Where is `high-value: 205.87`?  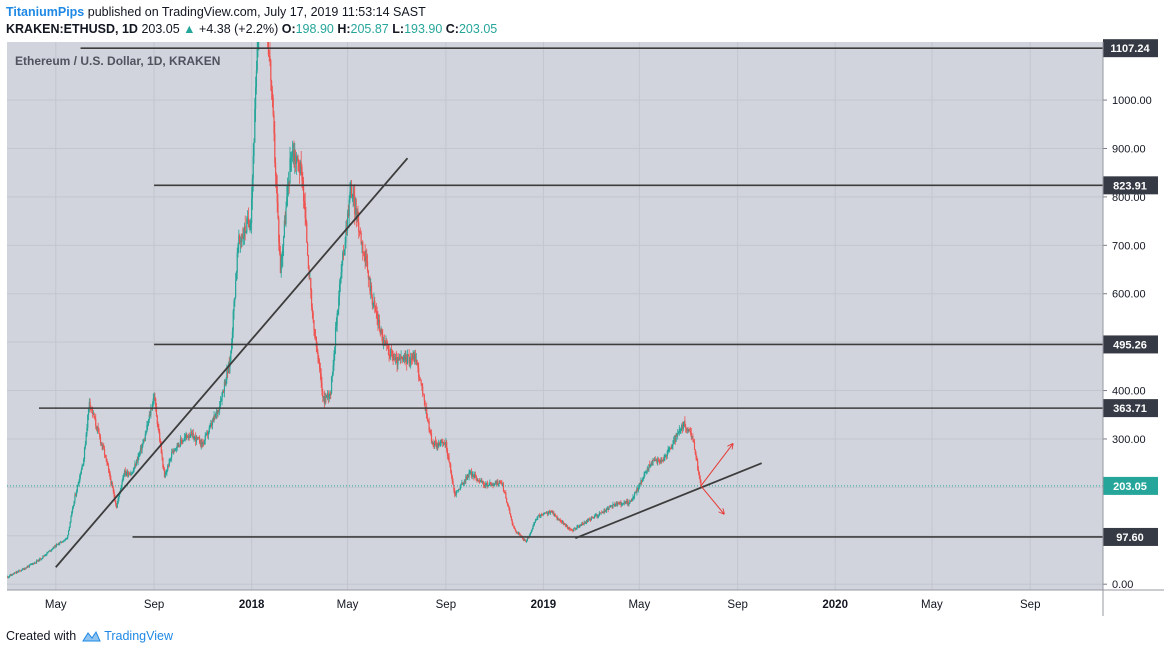 high-value: 205.87 is located at coordinates (369, 29).